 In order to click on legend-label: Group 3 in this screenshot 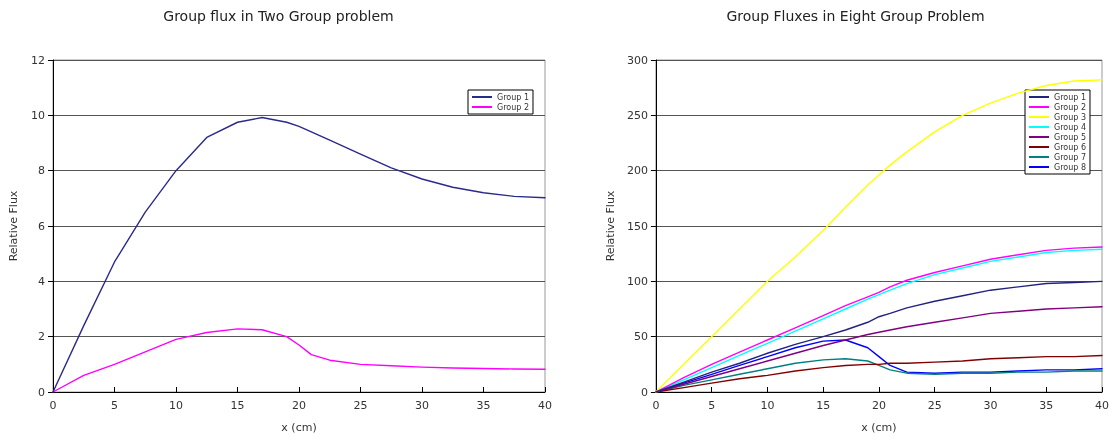, I will do `click(1070, 117)`.